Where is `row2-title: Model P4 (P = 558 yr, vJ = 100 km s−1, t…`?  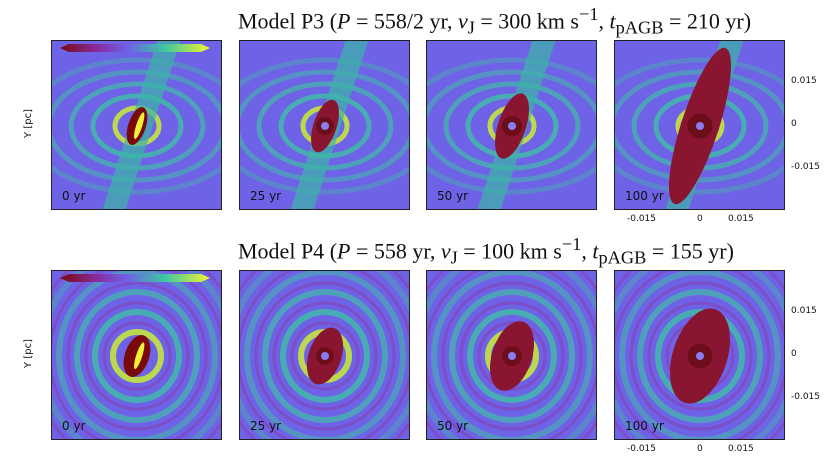 row2-title: Model P4 (P = 558 yr, vJ = 100 km s−1, t… is located at coordinates (486, 251).